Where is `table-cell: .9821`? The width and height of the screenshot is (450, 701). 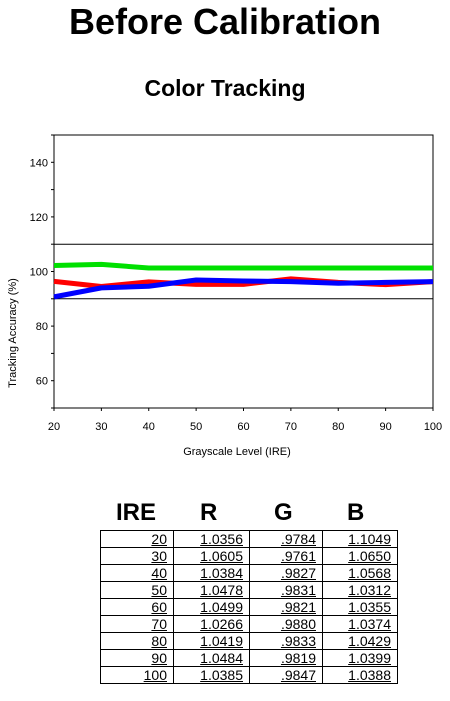
table-cell: .9821 is located at coordinates (286, 607).